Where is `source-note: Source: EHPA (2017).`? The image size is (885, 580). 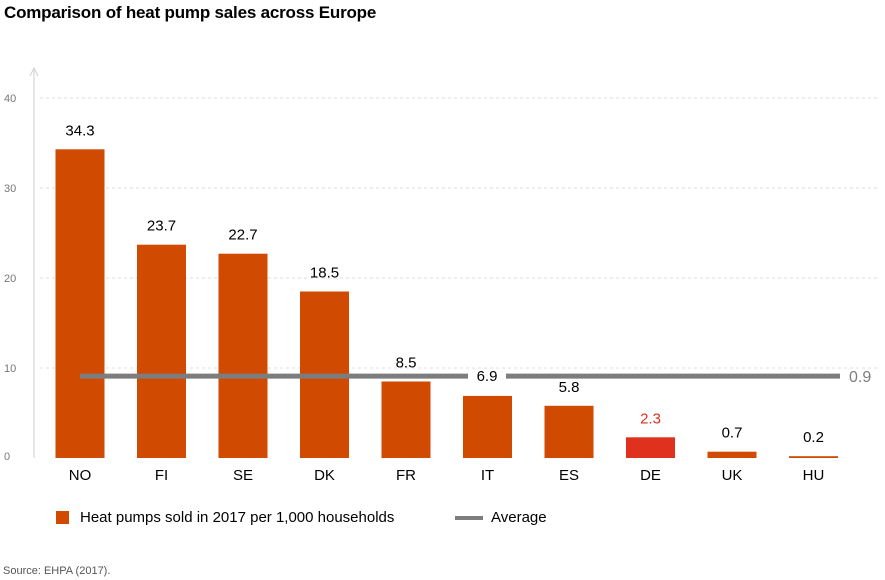 source-note: Source: EHPA (2017). is located at coordinates (57, 571).